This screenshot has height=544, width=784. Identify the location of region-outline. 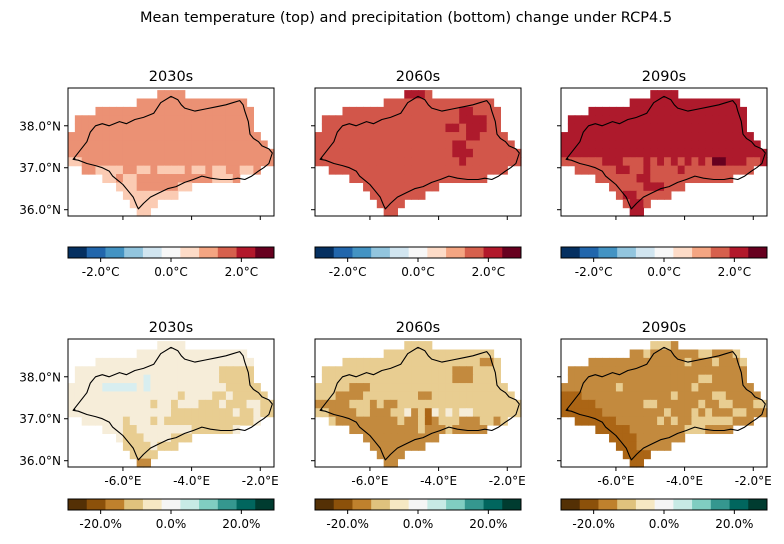
(419, 403).